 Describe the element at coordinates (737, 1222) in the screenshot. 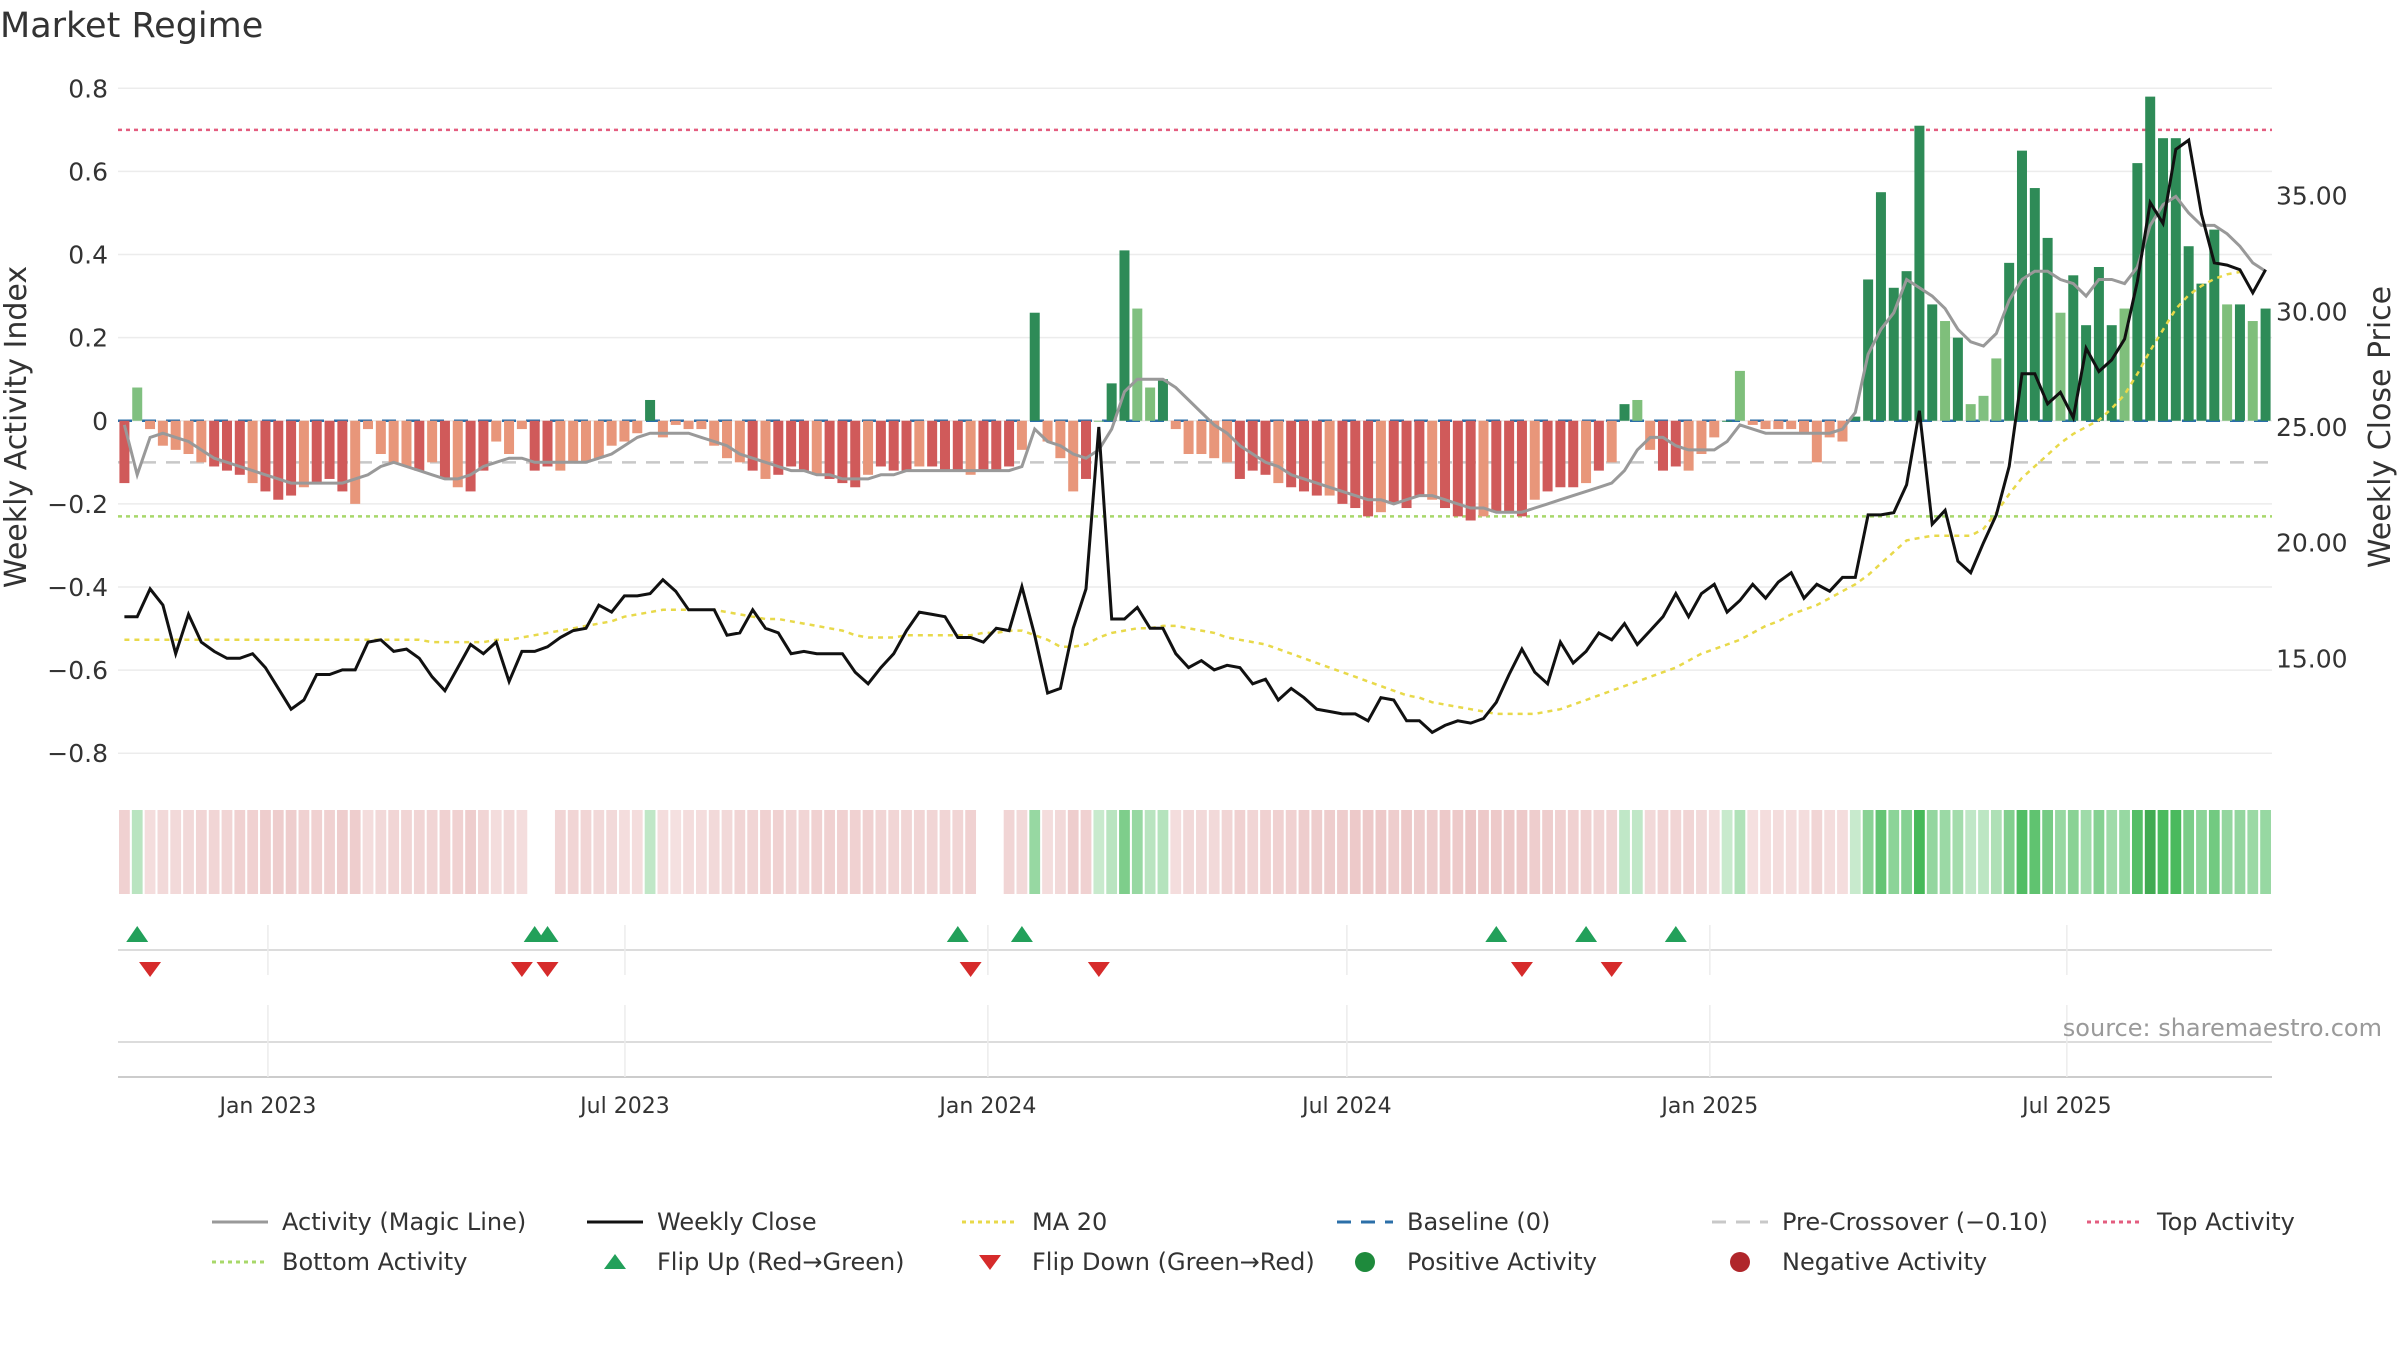

I see `legend-label: Weekly Close` at that location.